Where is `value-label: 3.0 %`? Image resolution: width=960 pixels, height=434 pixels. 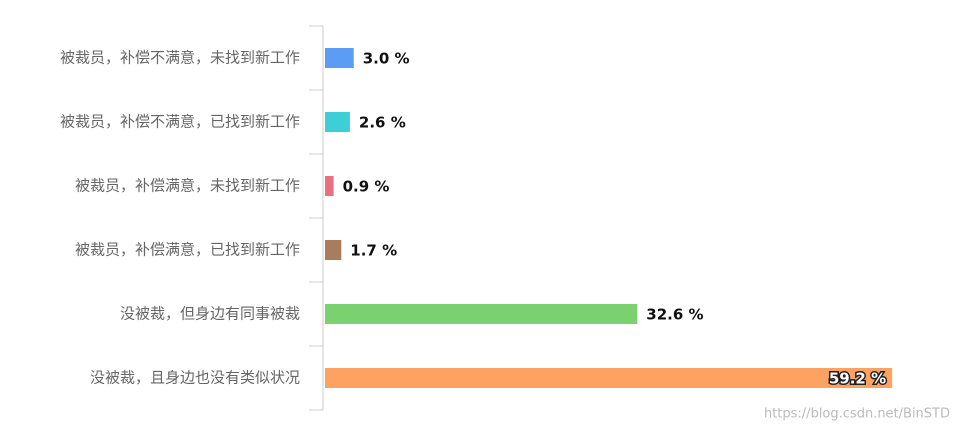
value-label: 3.0 % is located at coordinates (386, 59).